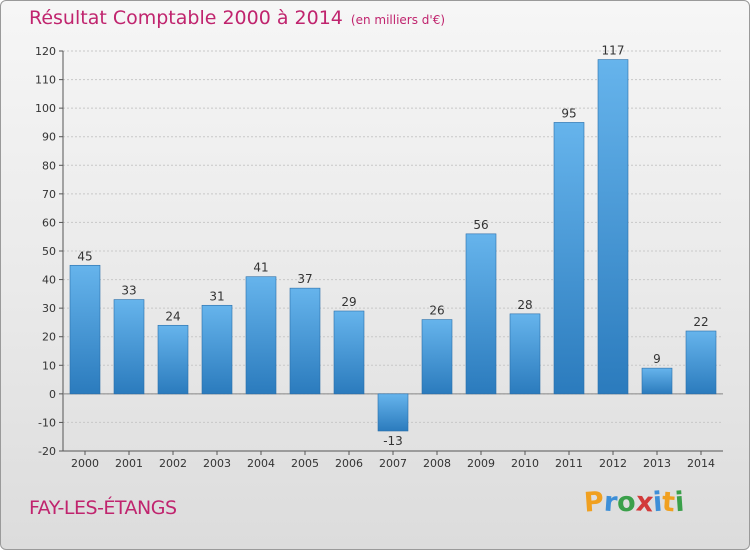  What do you see at coordinates (103, 508) in the screenshot?
I see `commune-name: FAY-LES-ÉTANGS` at bounding box center [103, 508].